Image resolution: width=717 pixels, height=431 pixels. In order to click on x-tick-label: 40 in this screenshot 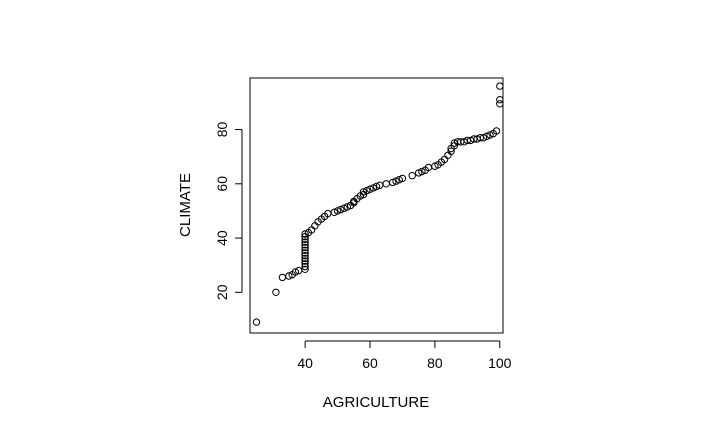, I will do `click(305, 363)`.